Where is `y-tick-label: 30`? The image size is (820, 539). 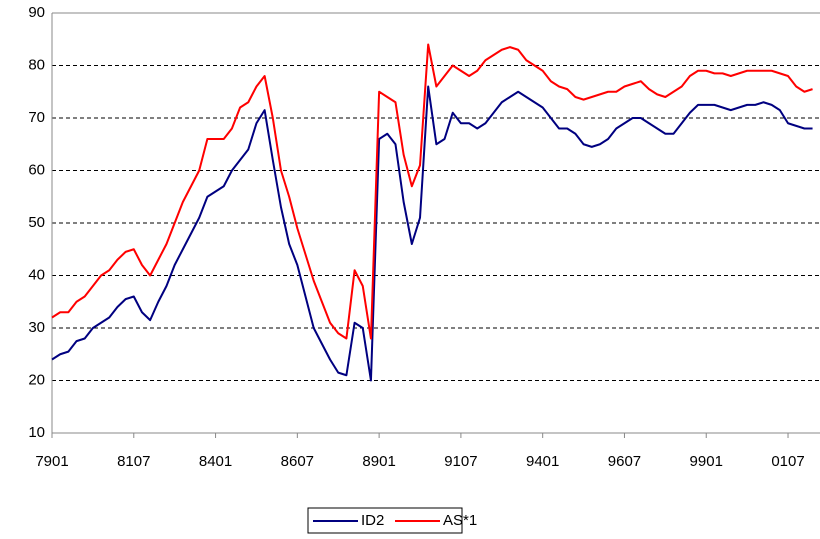 y-tick-label: 30 is located at coordinates (36, 327).